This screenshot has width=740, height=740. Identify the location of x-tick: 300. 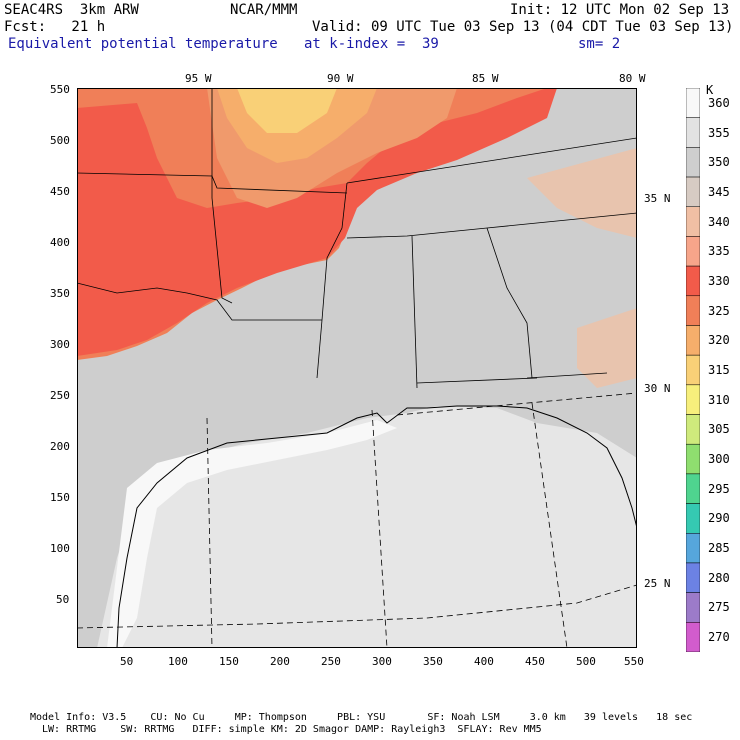
(382, 661).